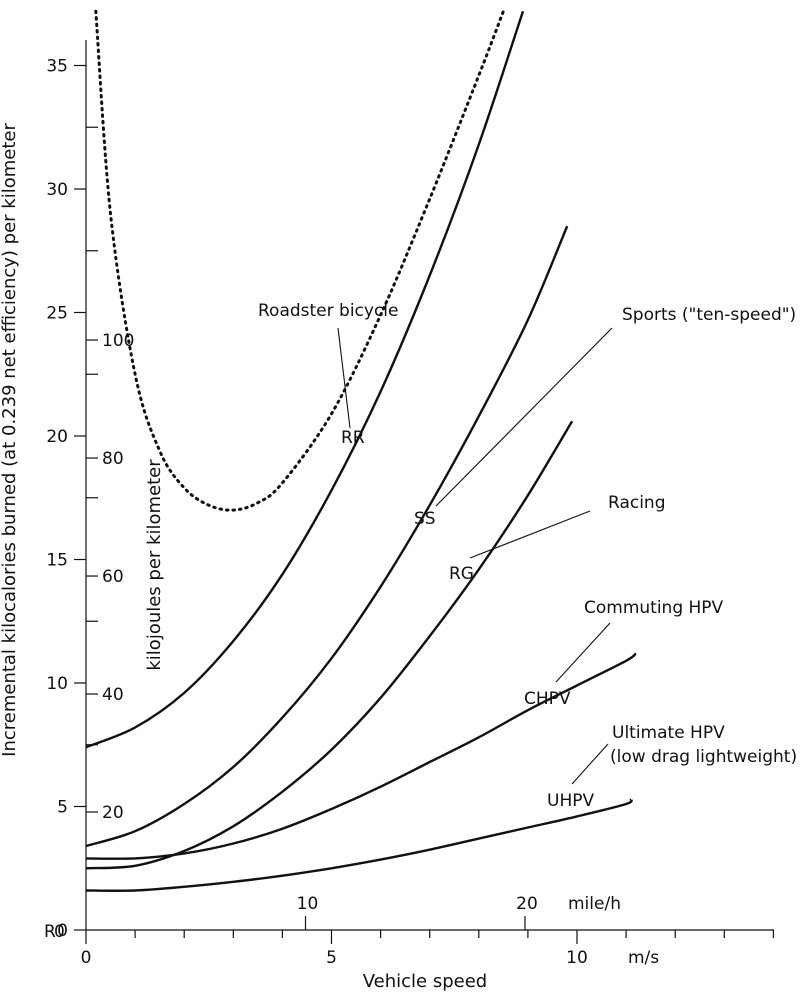 Image resolution: width=808 pixels, height=992 pixels. What do you see at coordinates (577, 958) in the screenshot?
I see `x-tick-label: 10` at bounding box center [577, 958].